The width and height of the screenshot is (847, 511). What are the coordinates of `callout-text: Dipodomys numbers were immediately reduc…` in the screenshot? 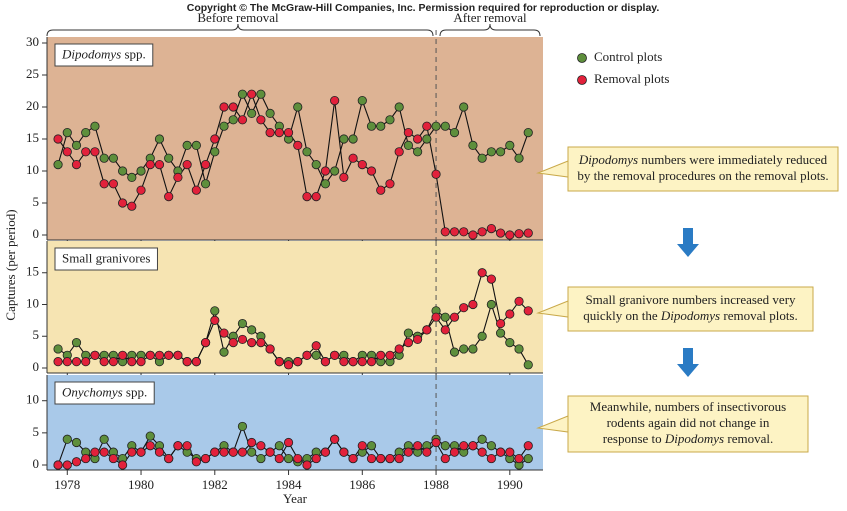 It's located at (703, 159).